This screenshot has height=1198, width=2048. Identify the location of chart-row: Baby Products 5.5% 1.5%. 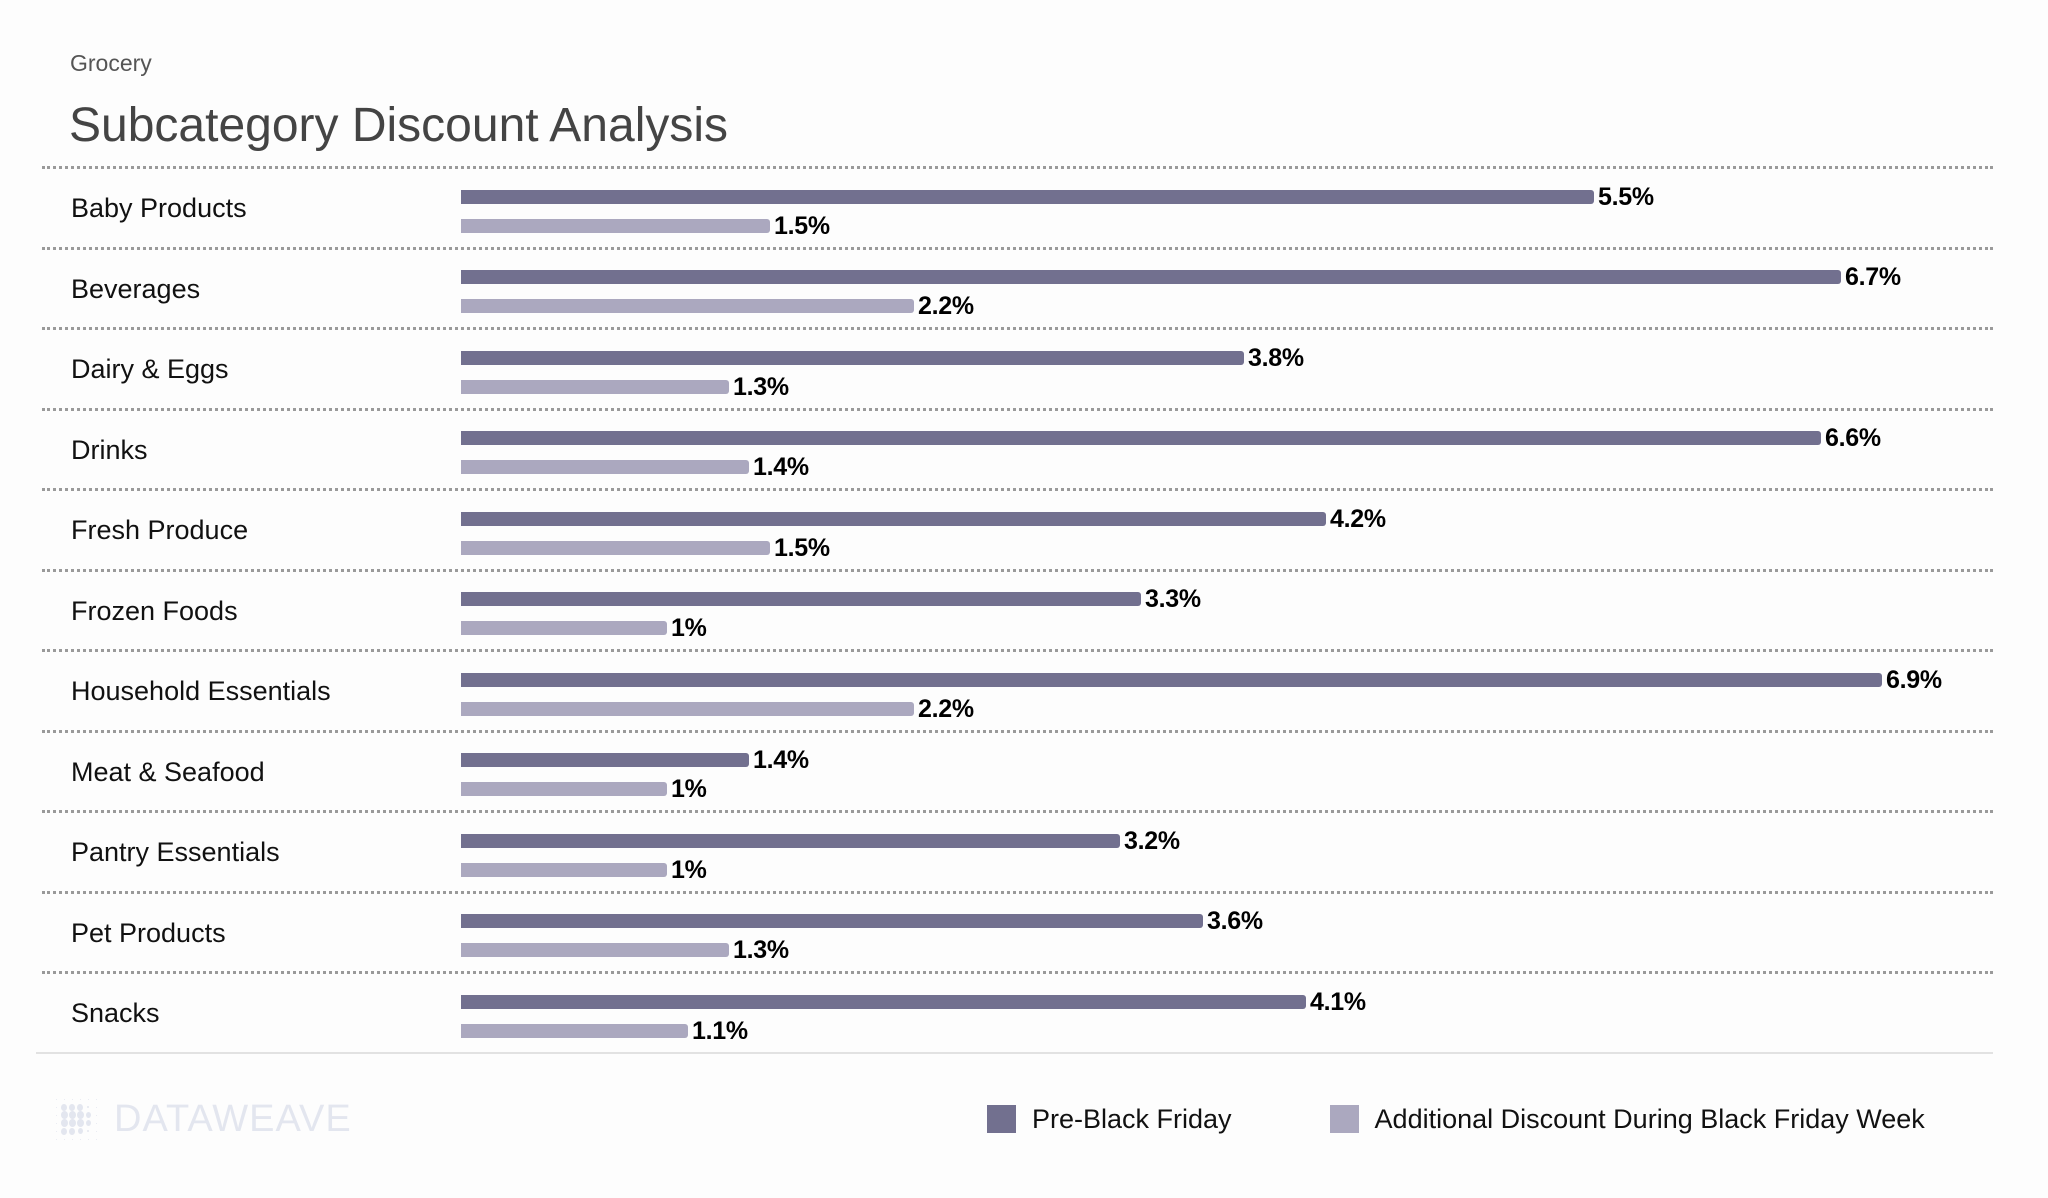
(1017, 206).